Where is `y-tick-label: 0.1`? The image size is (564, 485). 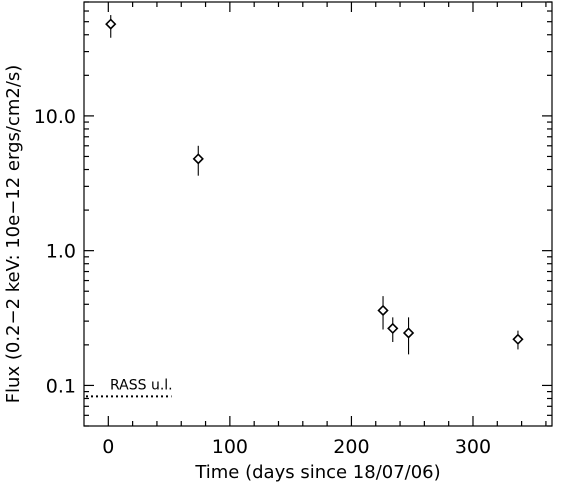
y-tick-label: 0.1 is located at coordinates (61, 386).